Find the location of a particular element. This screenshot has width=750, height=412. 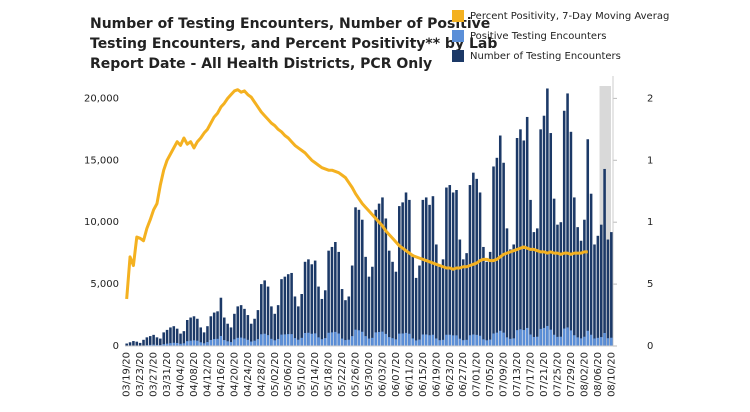

x-tick-label: 05/02/20 is located at coordinates (275, 374).